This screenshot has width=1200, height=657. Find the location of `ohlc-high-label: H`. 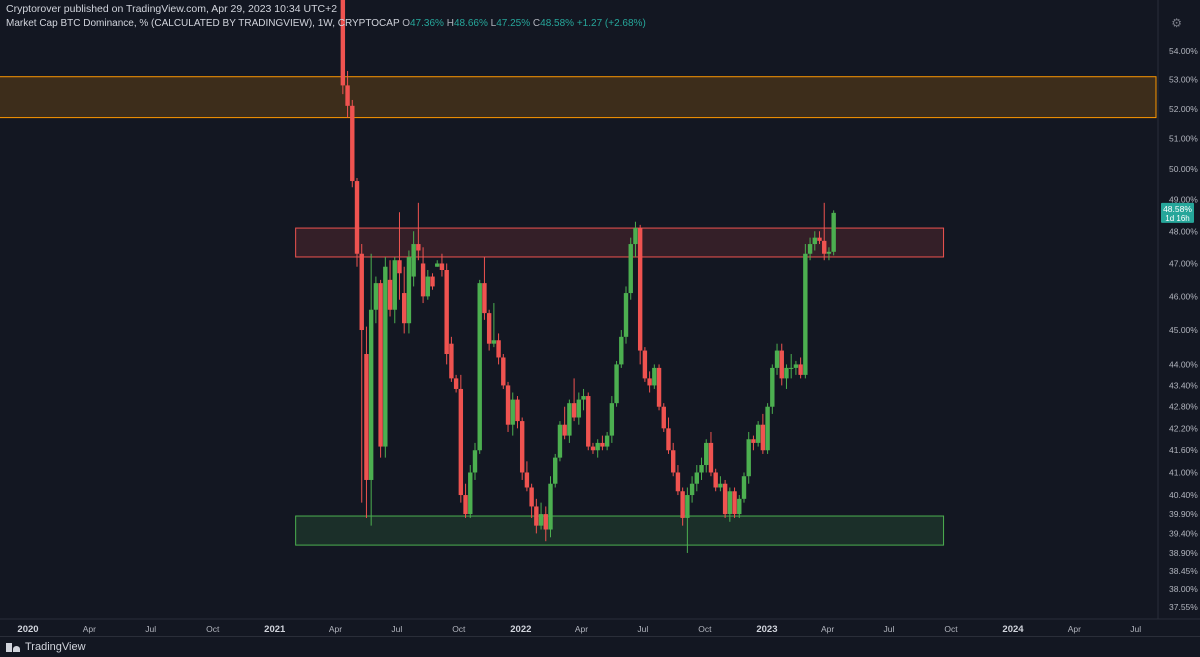

ohlc-high-label: H is located at coordinates (450, 23).